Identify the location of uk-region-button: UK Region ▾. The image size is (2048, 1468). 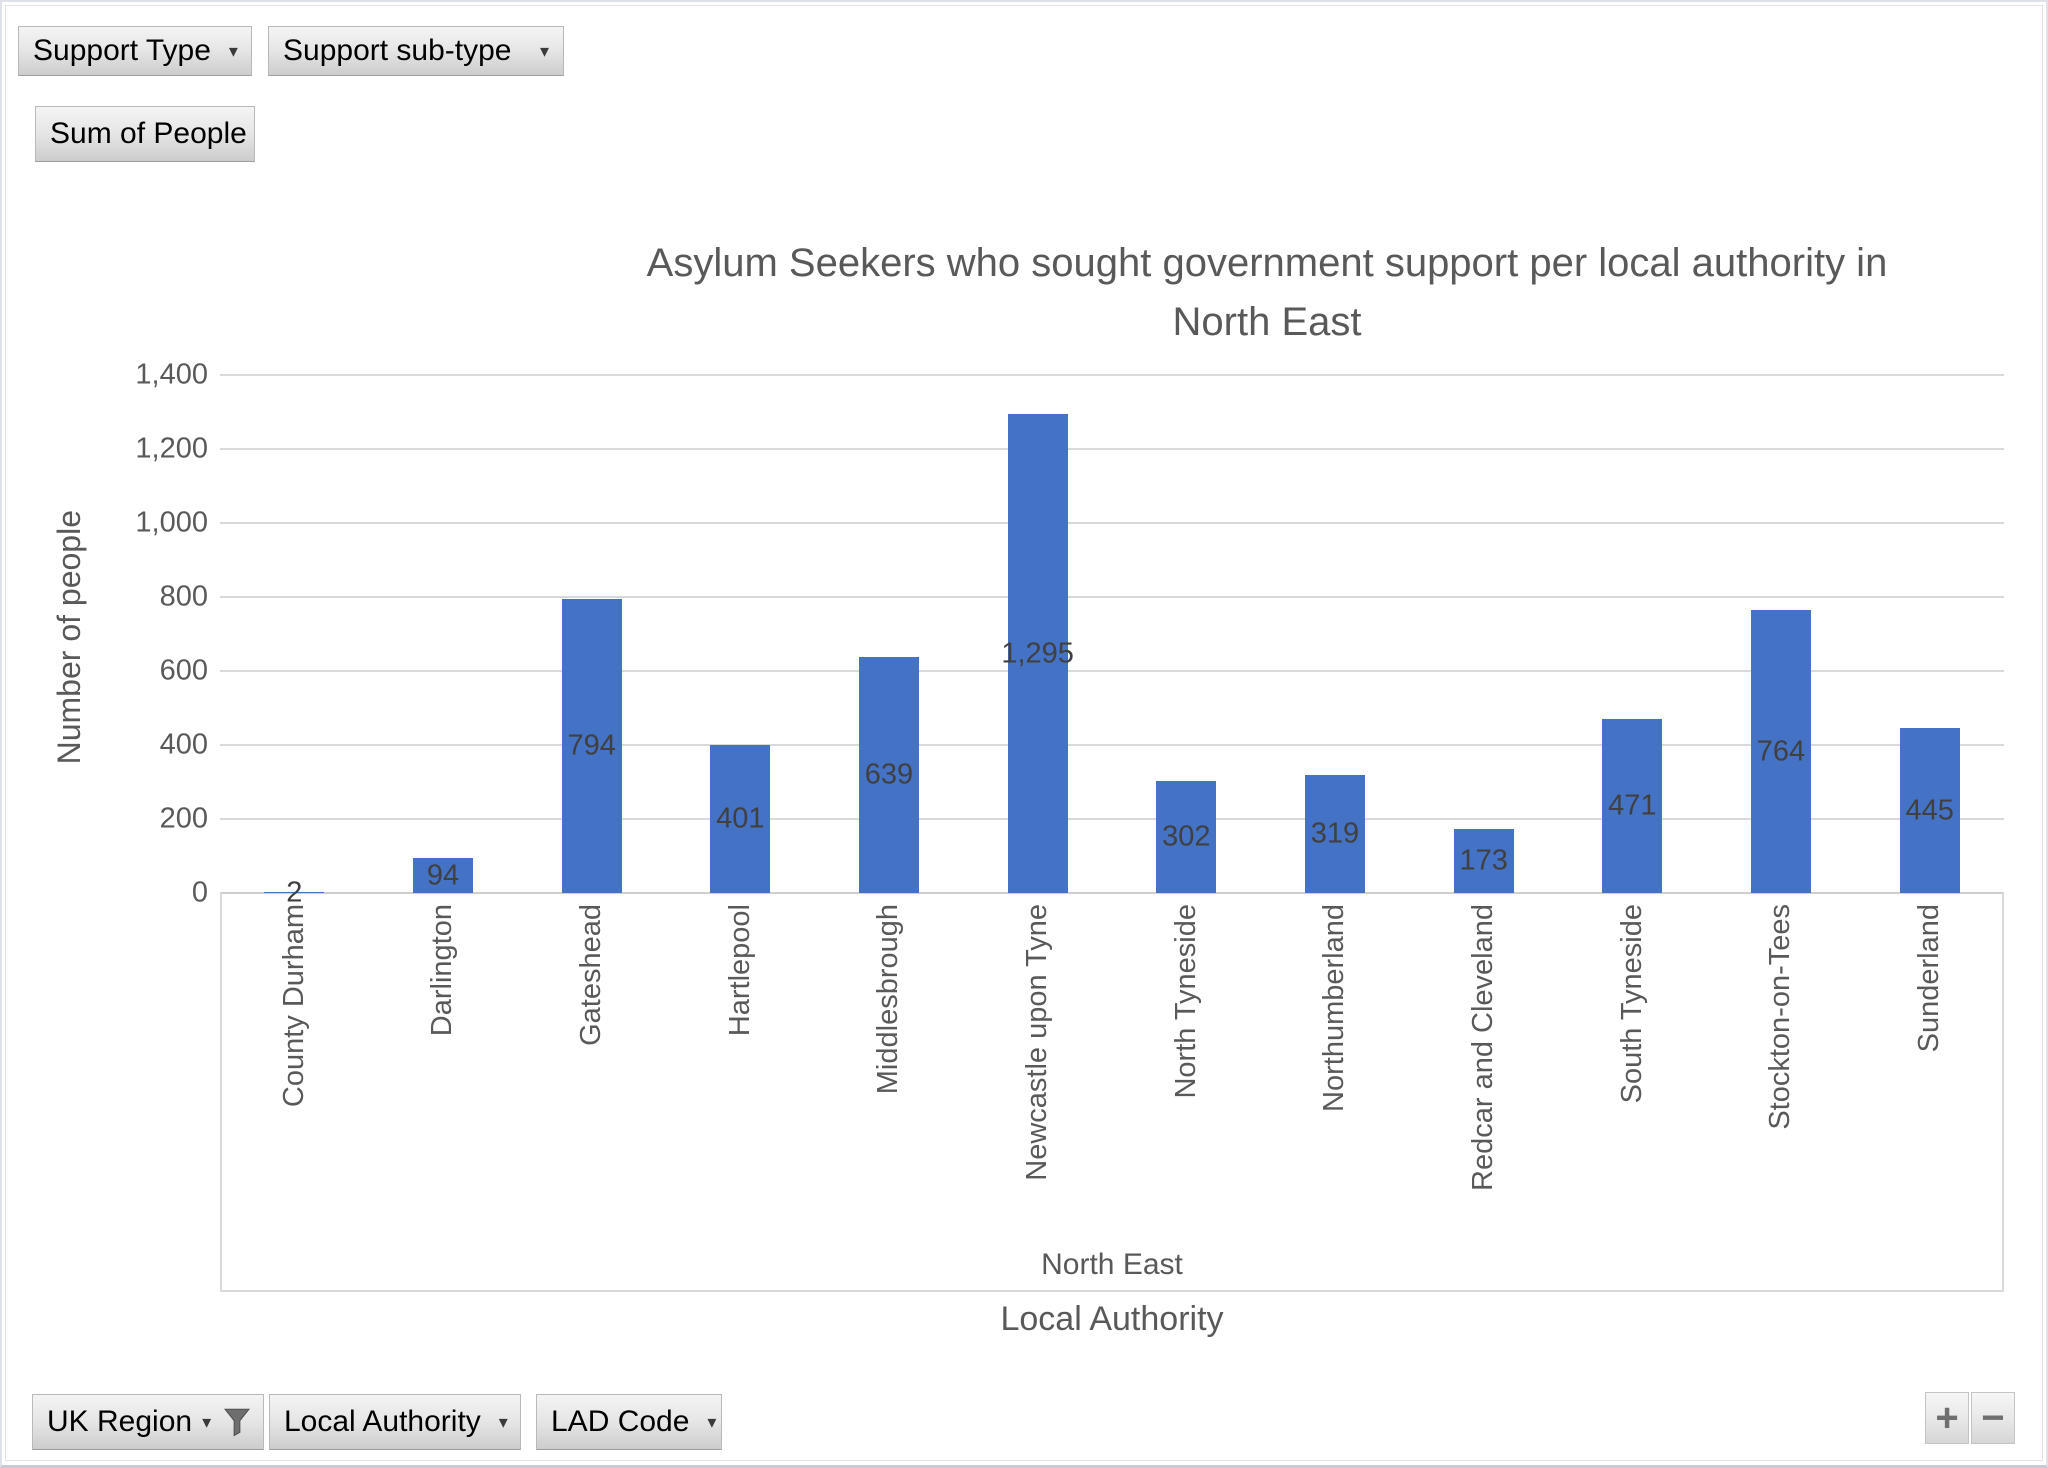
(148, 1422).